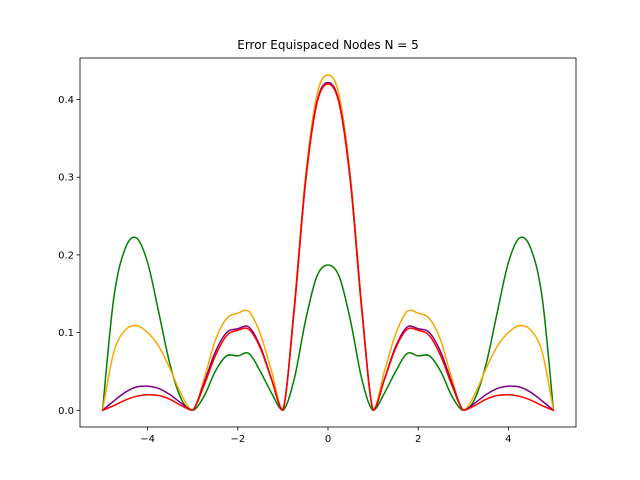 The height and width of the screenshot is (480, 640). Describe the element at coordinates (237, 439) in the screenshot. I see `x-tick-label: −2` at that location.